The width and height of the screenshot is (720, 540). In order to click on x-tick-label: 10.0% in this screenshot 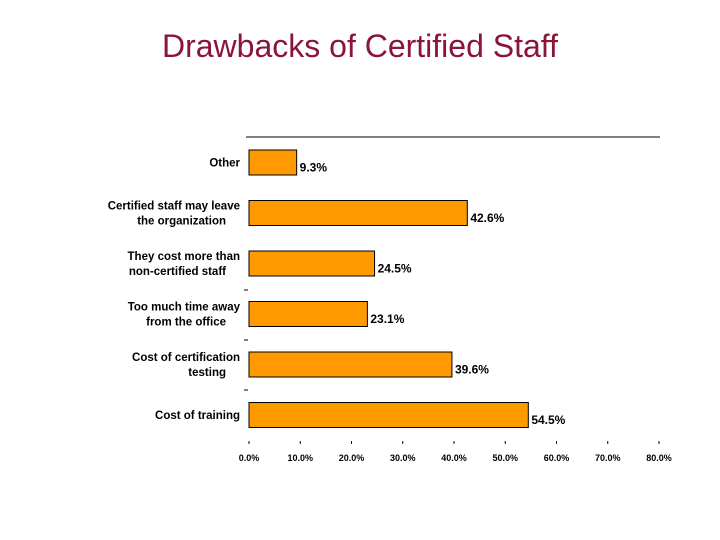, I will do `click(300, 458)`.